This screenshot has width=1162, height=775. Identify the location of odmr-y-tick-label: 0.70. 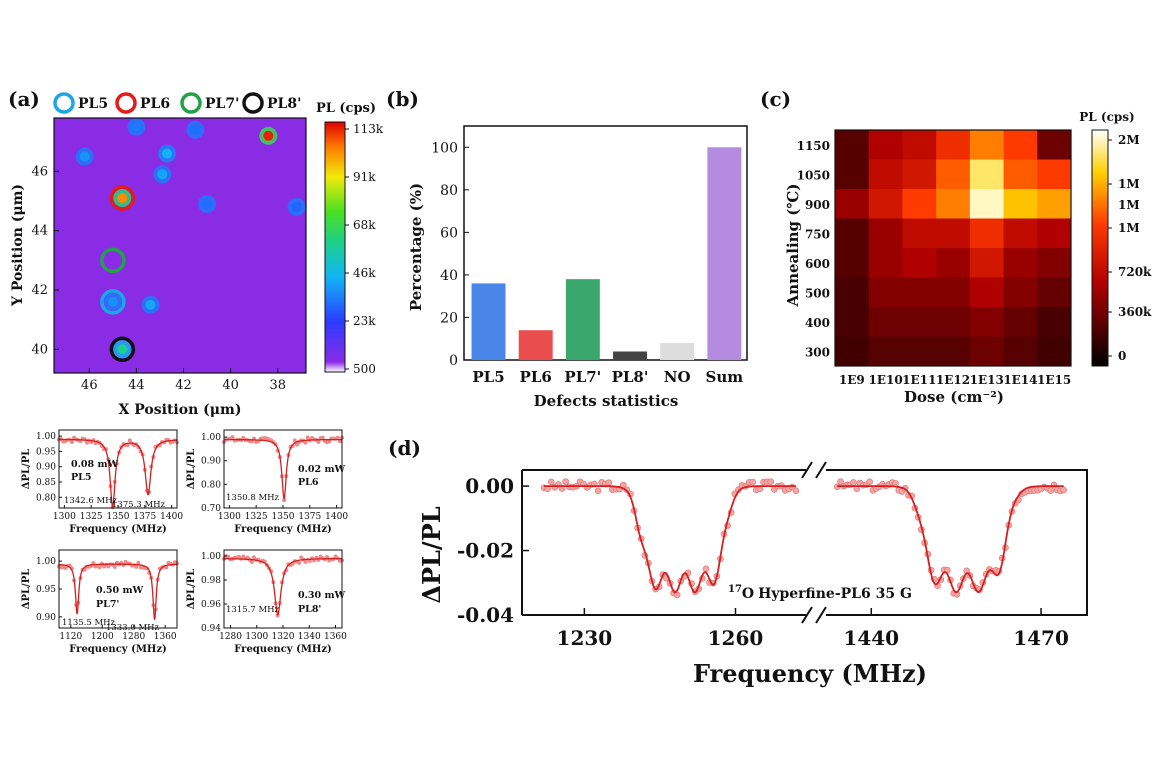
(211, 509).